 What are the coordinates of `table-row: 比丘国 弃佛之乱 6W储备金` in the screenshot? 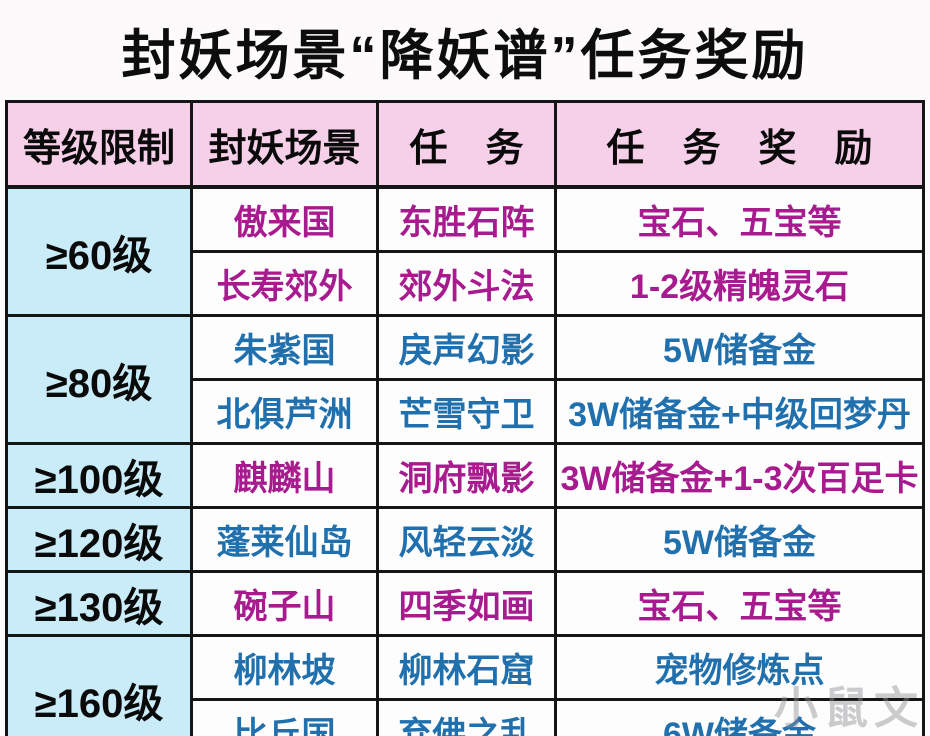 It's located at (466, 717).